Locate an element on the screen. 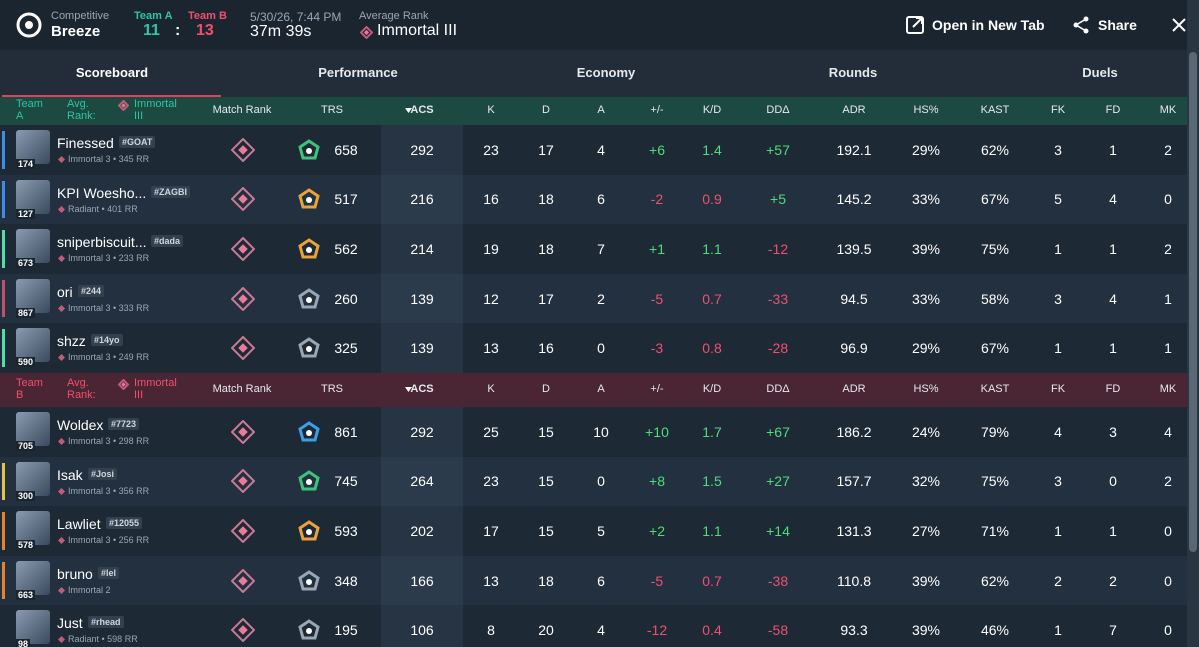  stat-cell: 1.7 is located at coordinates (712, 431).